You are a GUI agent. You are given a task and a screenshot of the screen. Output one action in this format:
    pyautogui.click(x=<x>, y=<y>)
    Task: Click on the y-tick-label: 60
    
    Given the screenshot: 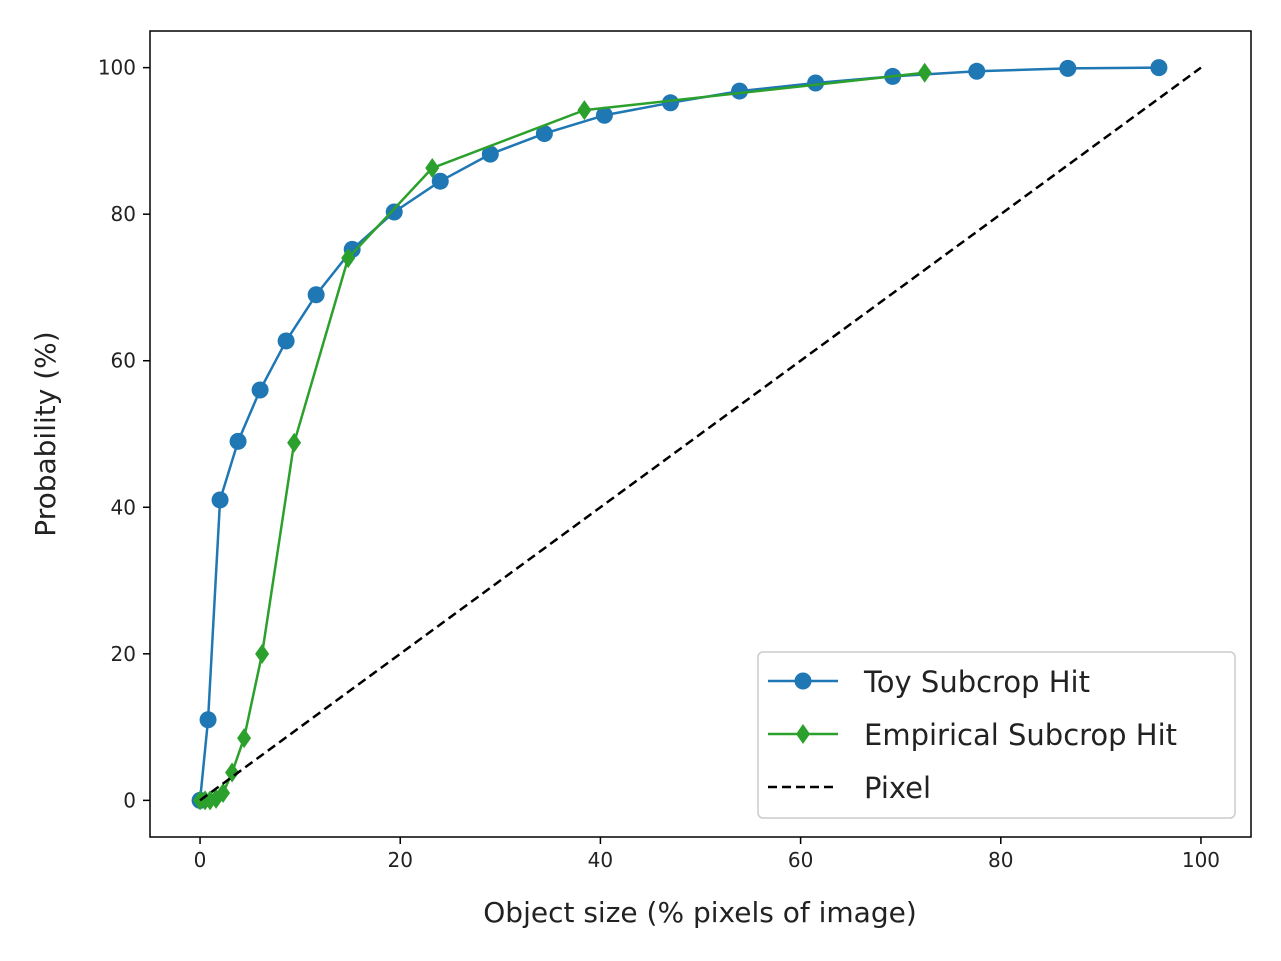 What is the action you would take?
    pyautogui.click(x=123, y=361)
    